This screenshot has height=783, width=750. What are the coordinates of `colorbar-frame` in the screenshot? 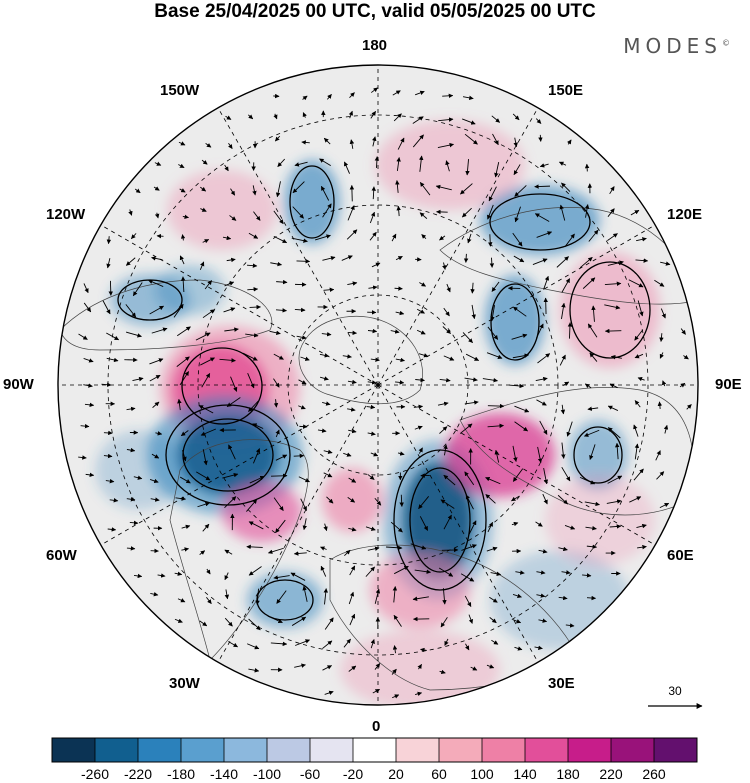 It's located at (374, 750).